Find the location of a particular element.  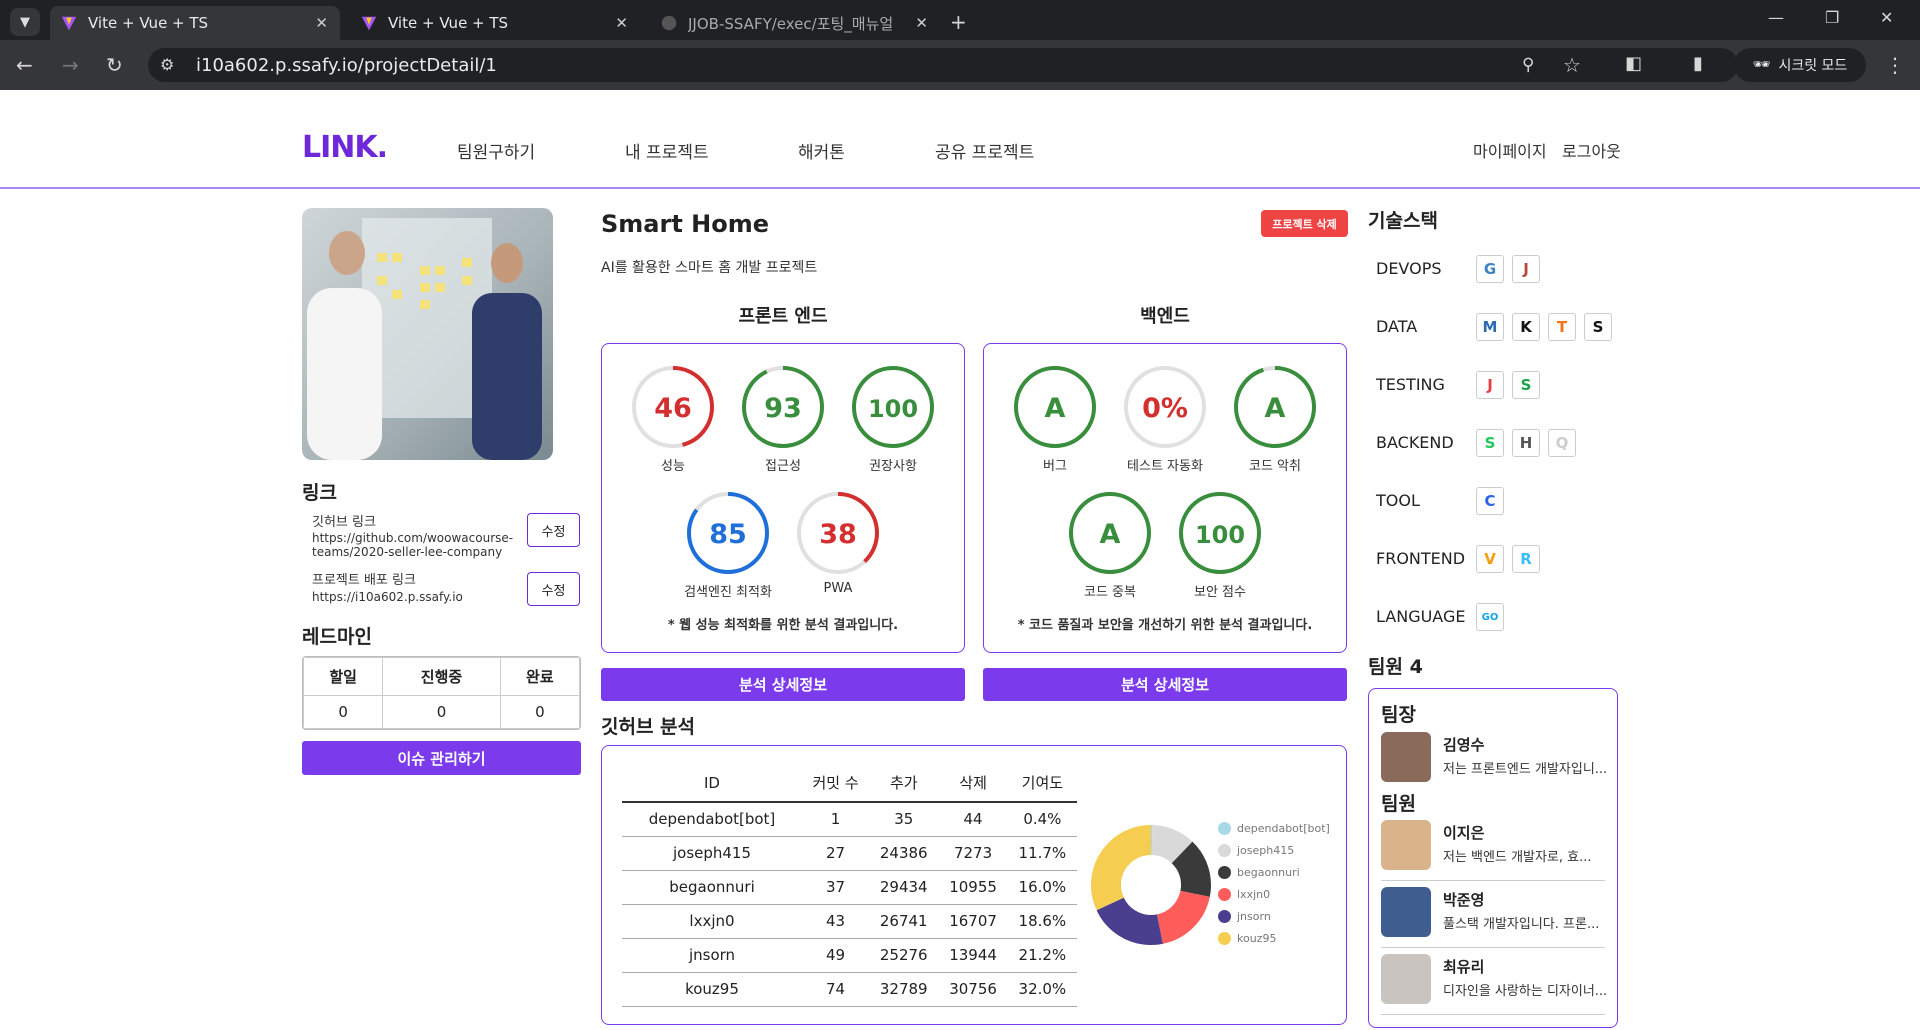

table-cell: 44 is located at coordinates (972, 819).